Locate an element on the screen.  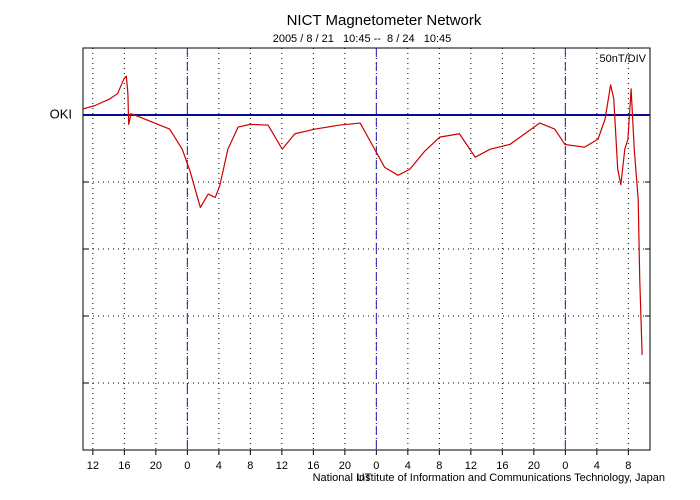
x-axis-label: UT is located at coordinates (364, 478).